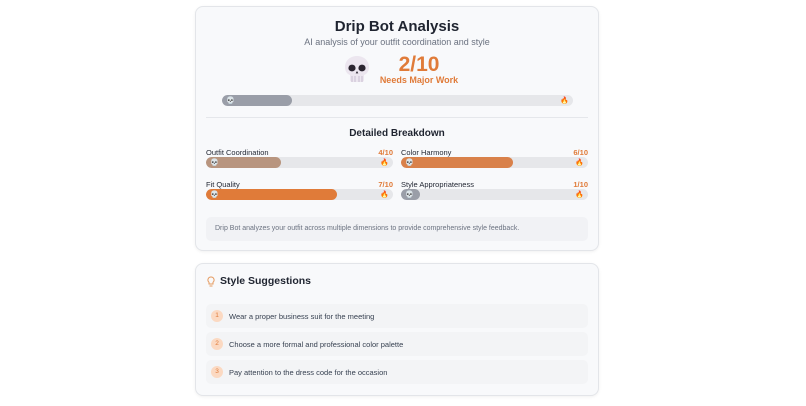 The height and width of the screenshot is (406, 806). What do you see at coordinates (217, 344) in the screenshot?
I see `suggestion-number: 2` at bounding box center [217, 344].